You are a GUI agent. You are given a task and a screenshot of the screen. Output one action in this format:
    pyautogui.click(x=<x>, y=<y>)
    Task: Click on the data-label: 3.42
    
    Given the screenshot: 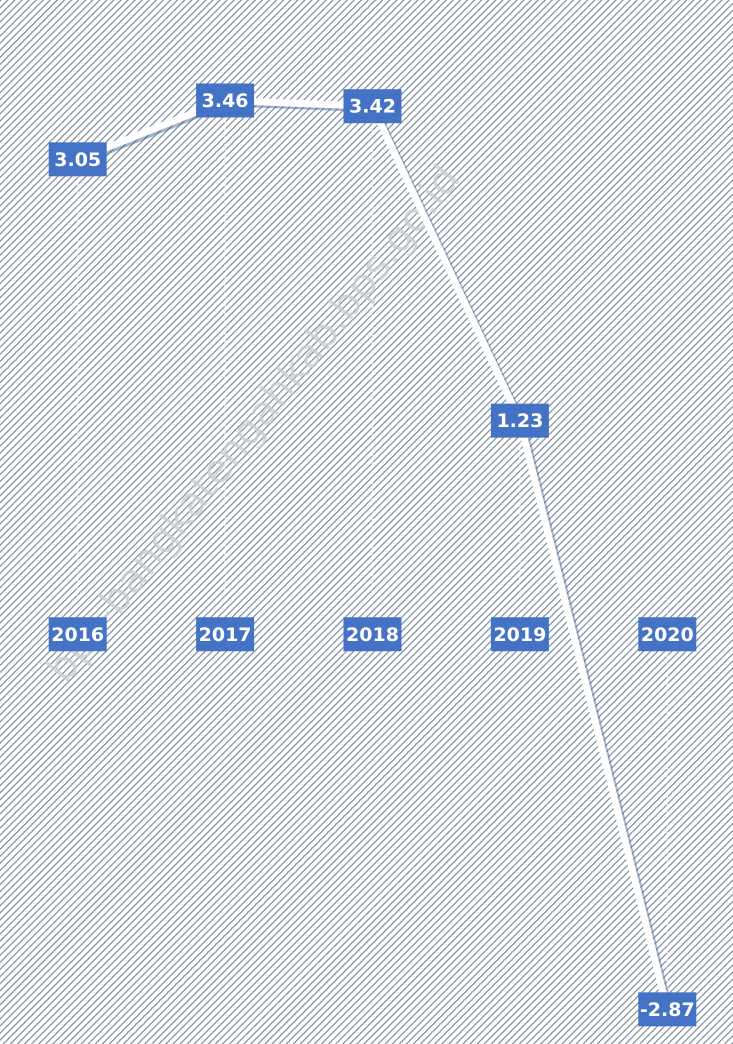 What is the action you would take?
    pyautogui.click(x=372, y=107)
    